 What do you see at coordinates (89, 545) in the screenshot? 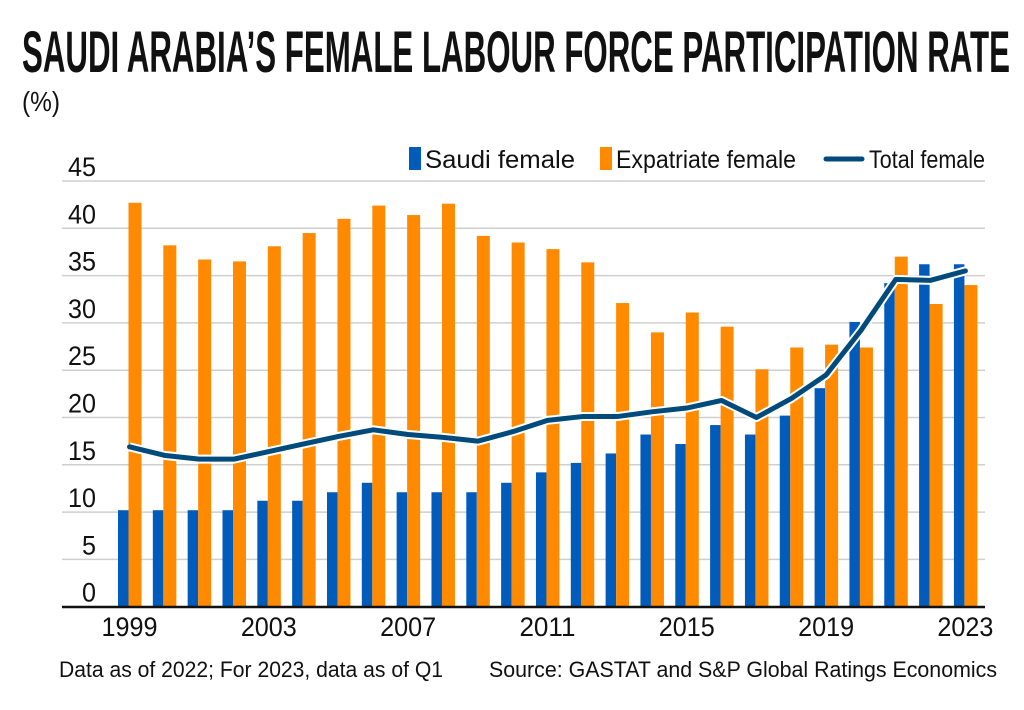
I see `y-tick-label: 5` at bounding box center [89, 545].